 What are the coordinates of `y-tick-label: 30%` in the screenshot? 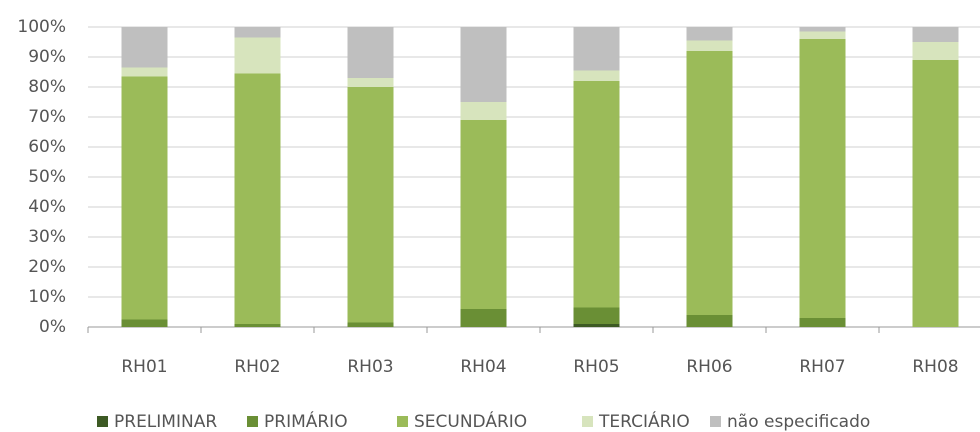 It's located at (47, 237).